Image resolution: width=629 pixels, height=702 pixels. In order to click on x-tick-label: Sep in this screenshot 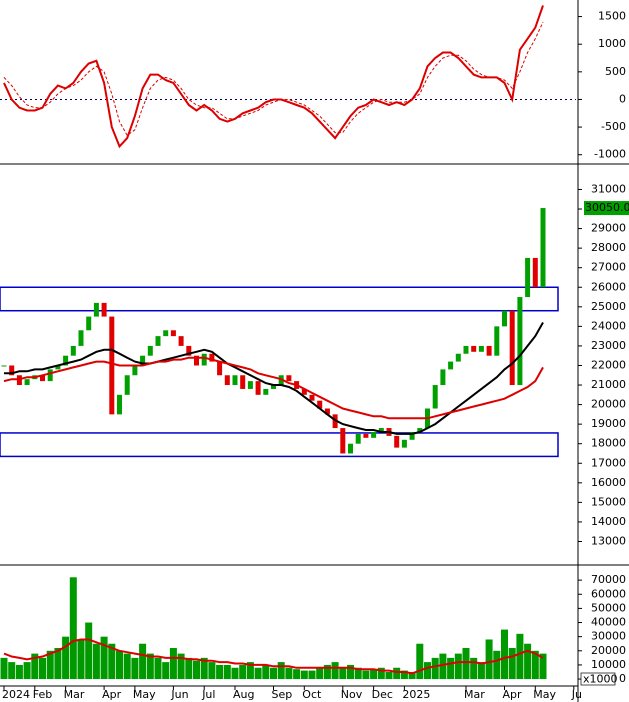, I will do `click(282, 694)`.